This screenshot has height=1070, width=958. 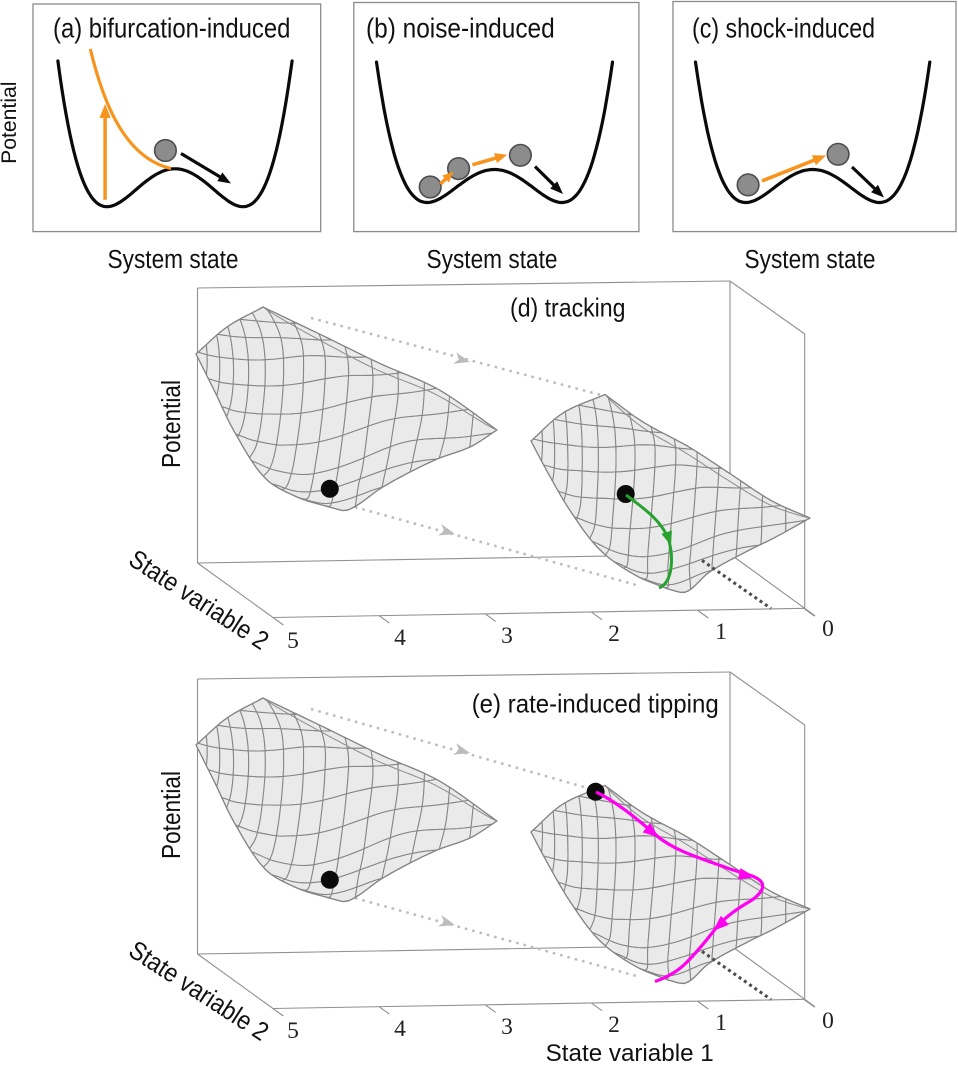 What do you see at coordinates (630, 1052) in the screenshot?
I see `svg-text: State variable 1` at bounding box center [630, 1052].